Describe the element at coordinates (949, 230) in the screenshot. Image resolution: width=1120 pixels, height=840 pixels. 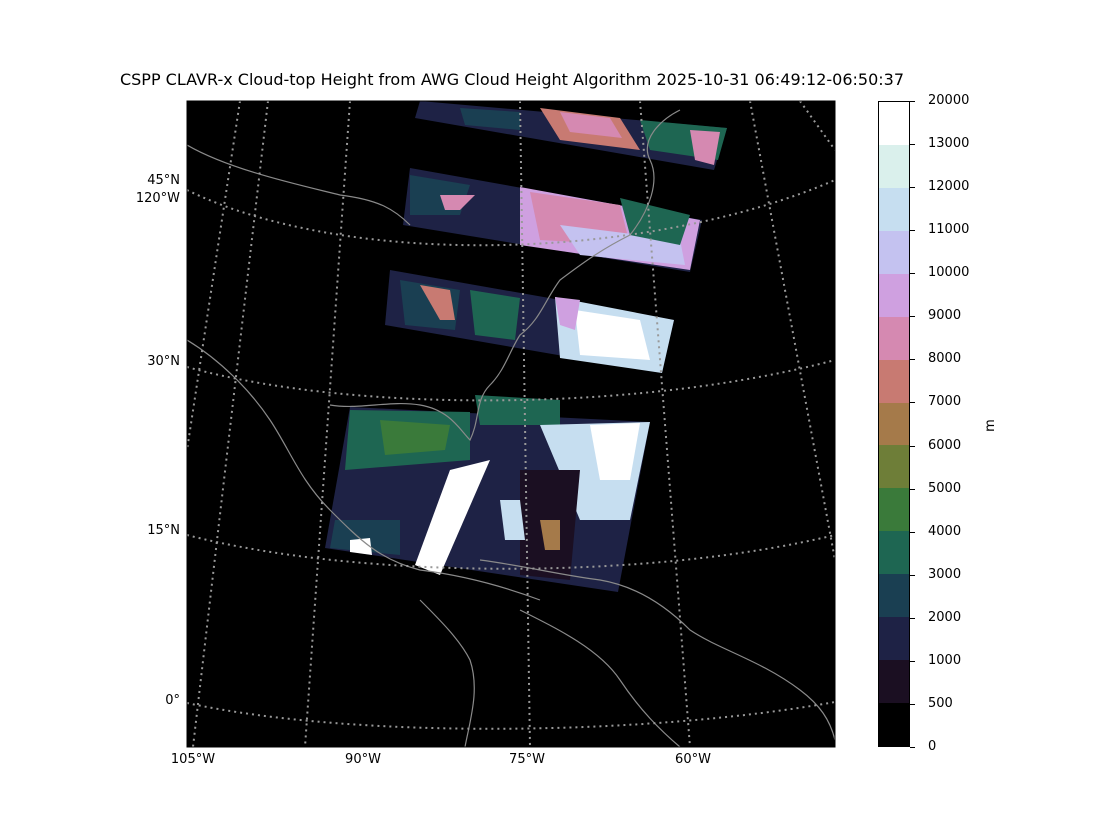
I see `colorbar-tick-label: 11000` at that location.